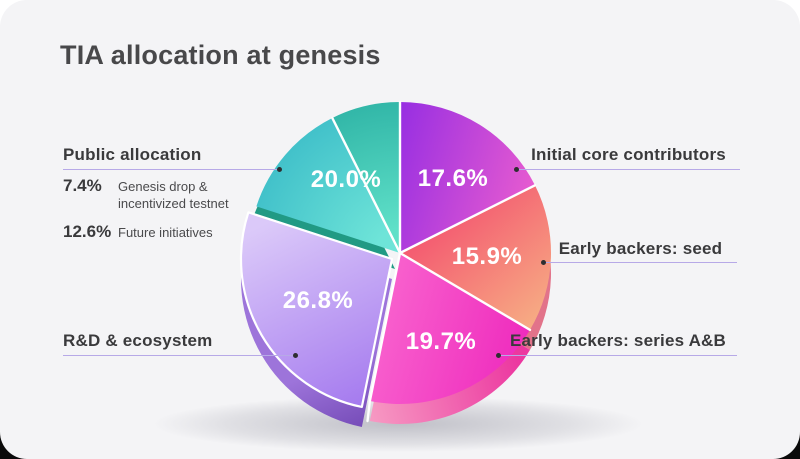 This screenshot has width=800, height=459. I want to click on pie-shadow, so click(398, 424).